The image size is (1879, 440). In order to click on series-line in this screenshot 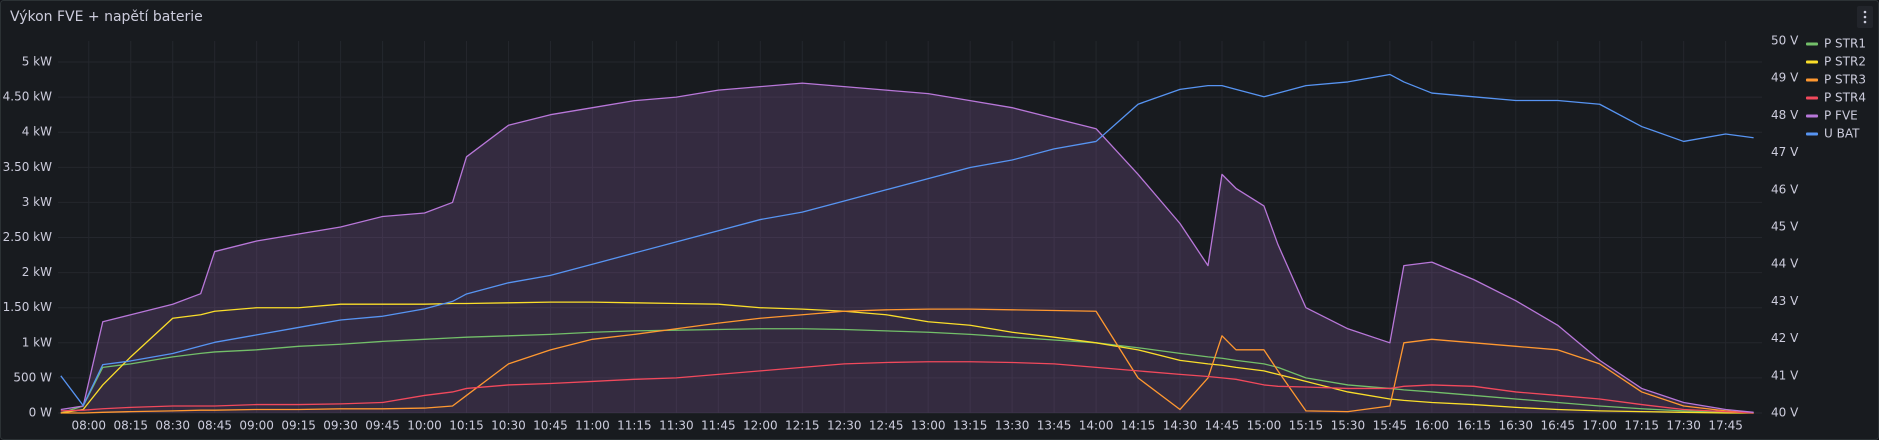, I will do `click(907, 387)`.